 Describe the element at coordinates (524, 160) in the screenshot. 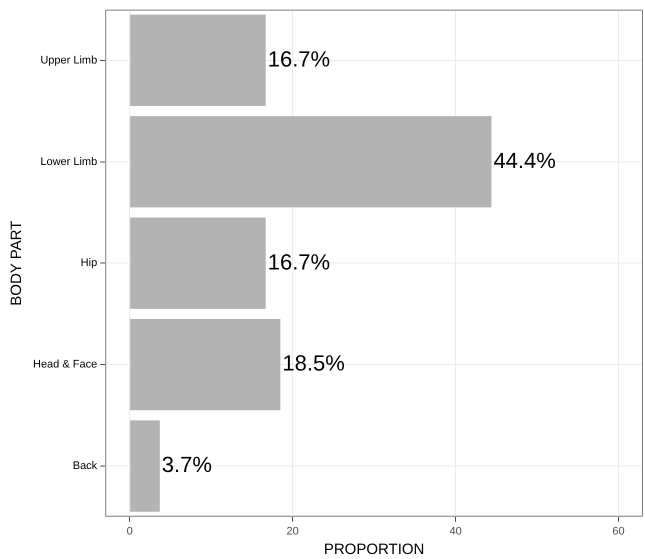

I see `data-label: 44.4%` at that location.